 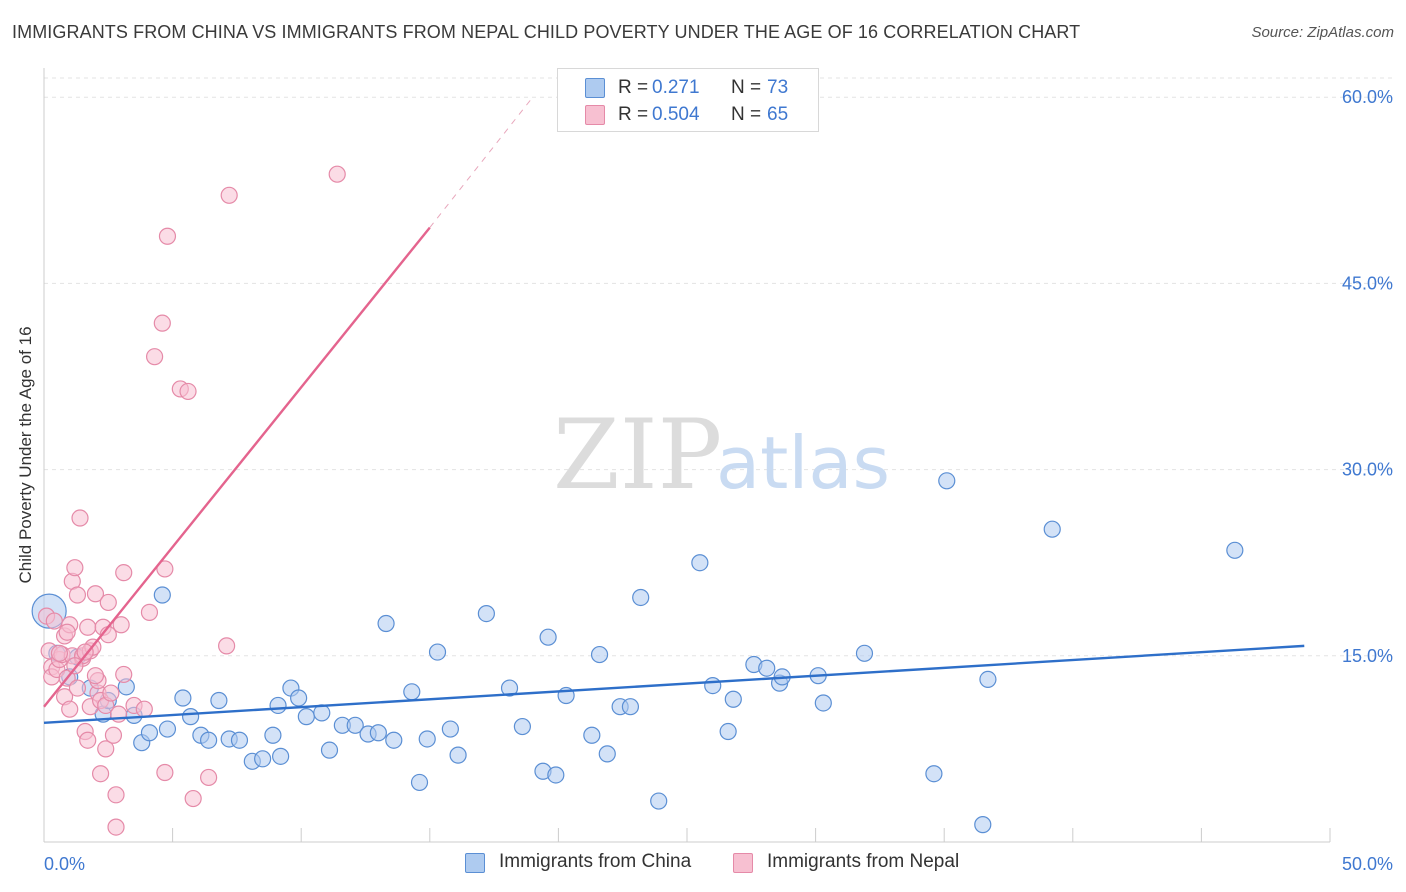 I want to click on china-n-label: N =, so click(x=746, y=87).